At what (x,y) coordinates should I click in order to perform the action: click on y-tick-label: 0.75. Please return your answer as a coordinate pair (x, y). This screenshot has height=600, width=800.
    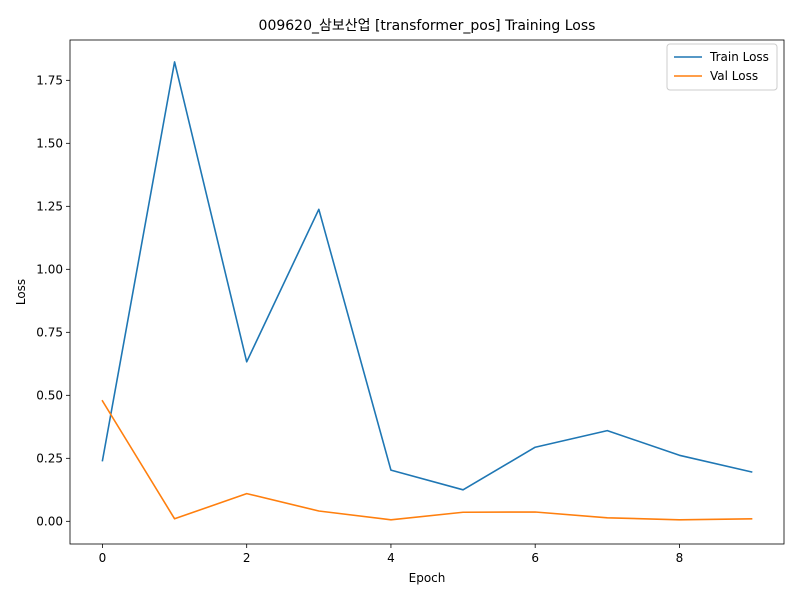
    Looking at the image, I should click on (49, 332).